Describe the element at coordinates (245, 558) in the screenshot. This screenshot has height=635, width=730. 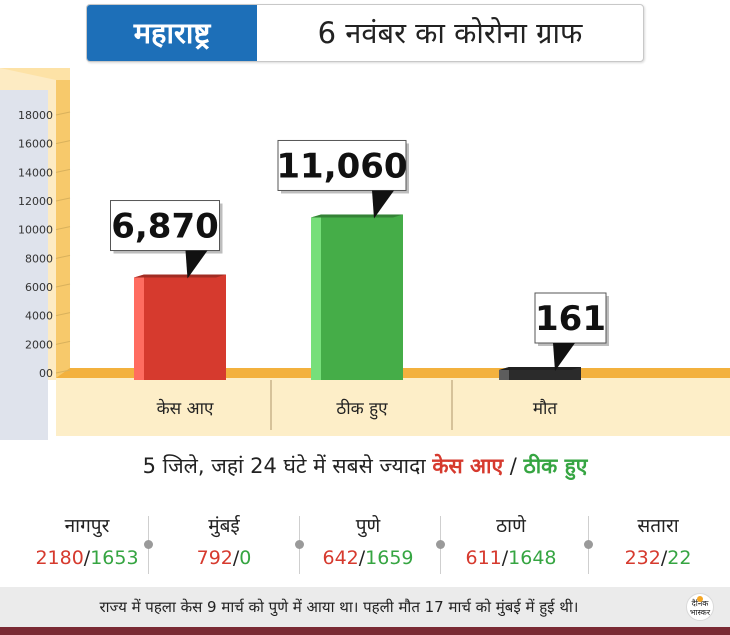
I see `district-recovered: 0` at that location.